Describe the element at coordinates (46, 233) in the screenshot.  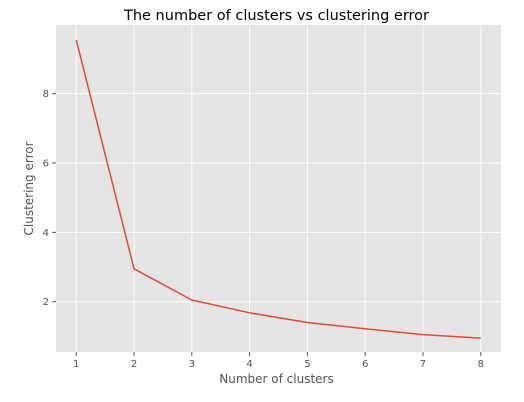
I see `y-tick-label-1: 4` at that location.